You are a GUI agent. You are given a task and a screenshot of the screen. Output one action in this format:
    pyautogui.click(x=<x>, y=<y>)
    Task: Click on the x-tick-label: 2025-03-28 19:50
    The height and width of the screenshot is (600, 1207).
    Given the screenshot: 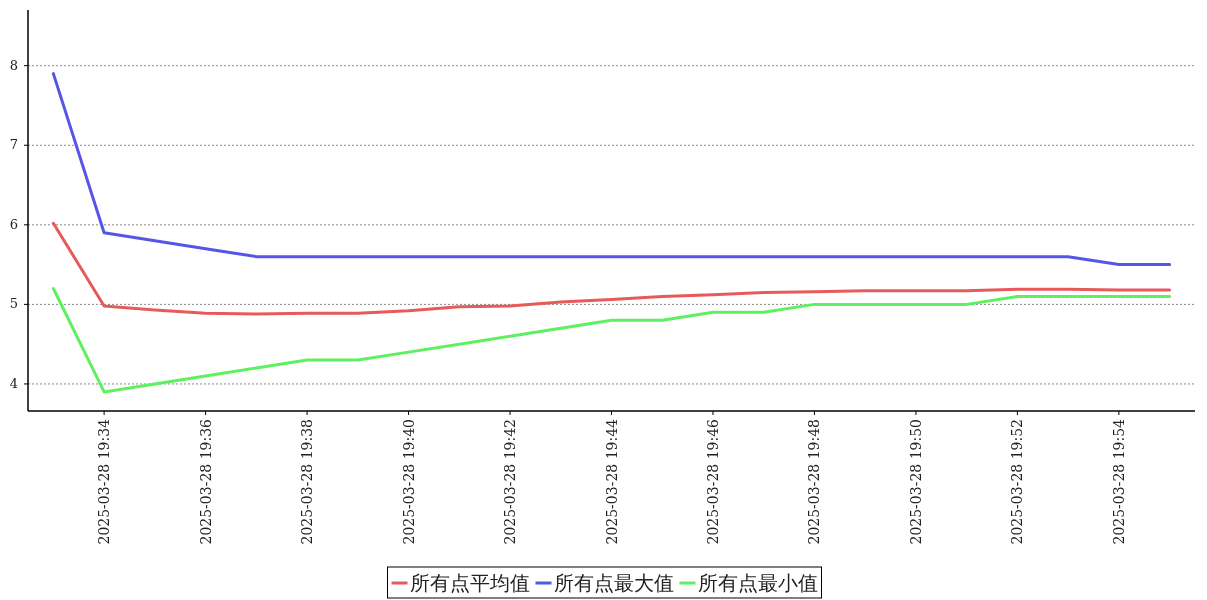 What is the action you would take?
    pyautogui.click(x=915, y=482)
    